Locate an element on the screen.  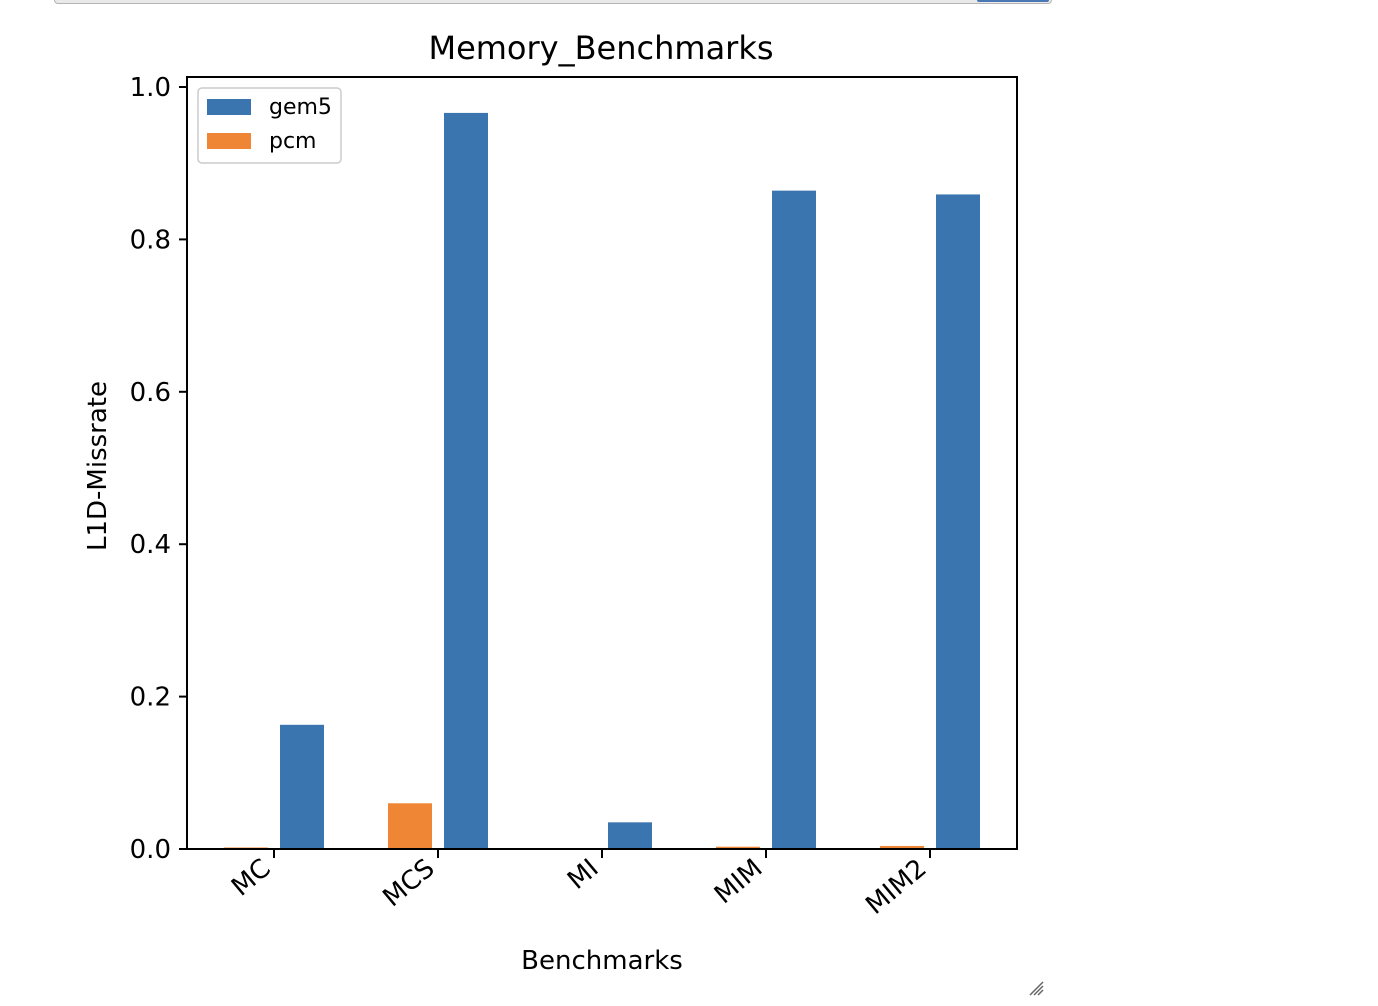
bar-gem5-MIM2 is located at coordinates (958, 521).